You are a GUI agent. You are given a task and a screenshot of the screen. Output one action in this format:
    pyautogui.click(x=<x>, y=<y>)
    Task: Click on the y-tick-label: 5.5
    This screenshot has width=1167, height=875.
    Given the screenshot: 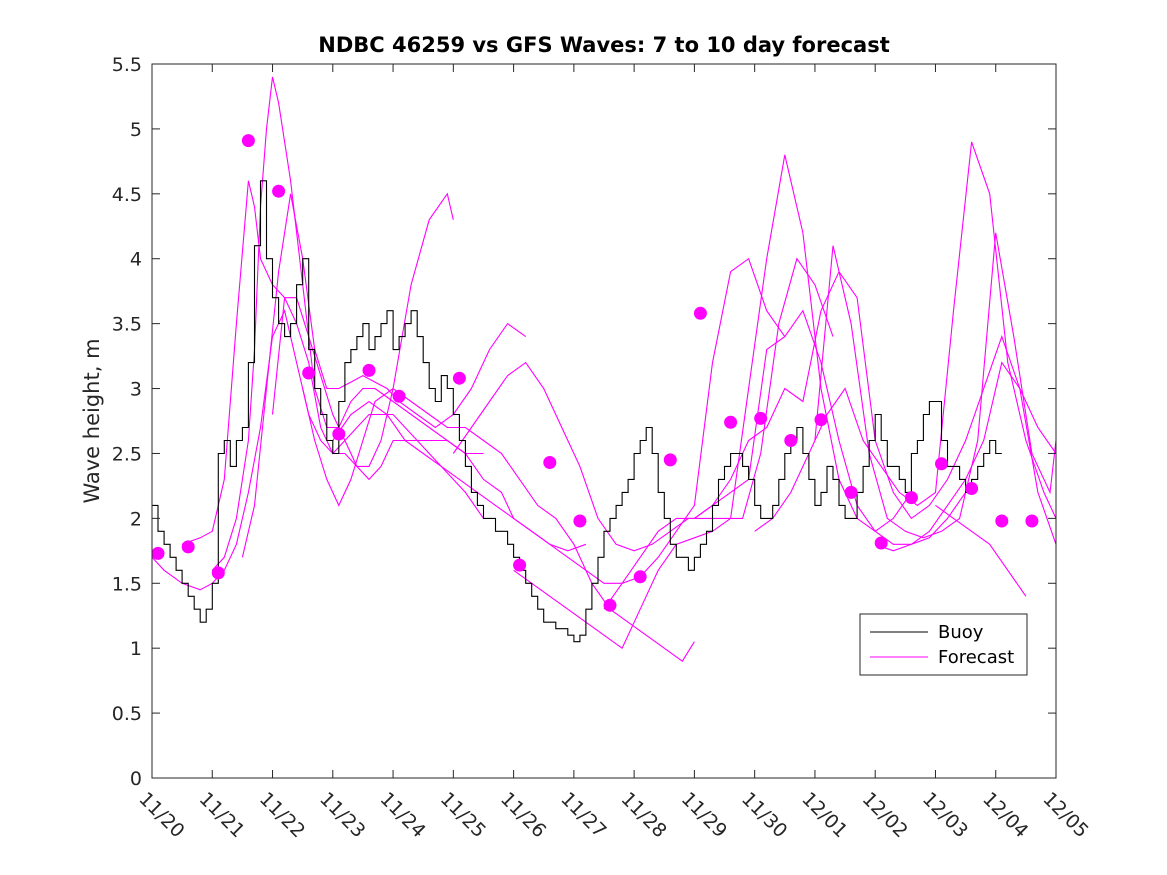 What is the action you would take?
    pyautogui.click(x=127, y=65)
    